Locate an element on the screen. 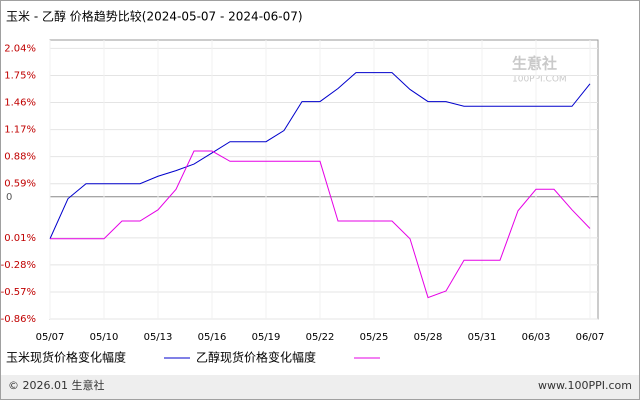 Image resolution: width=640 pixels, height=404 pixels. y-tick-label: 1.46% is located at coordinates (20, 103).